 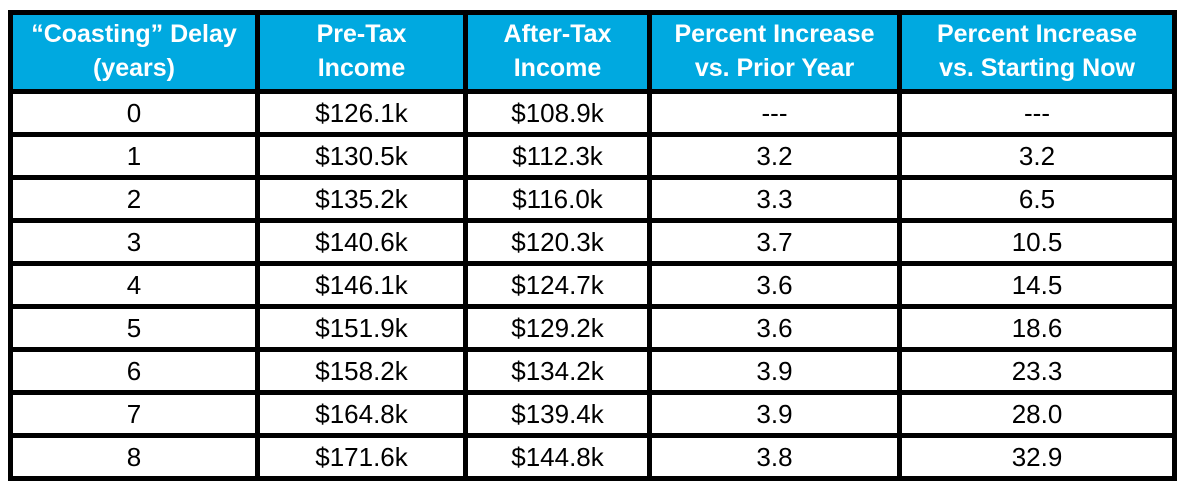 I want to click on cell-pretax: $130.5k, so click(x=361, y=156).